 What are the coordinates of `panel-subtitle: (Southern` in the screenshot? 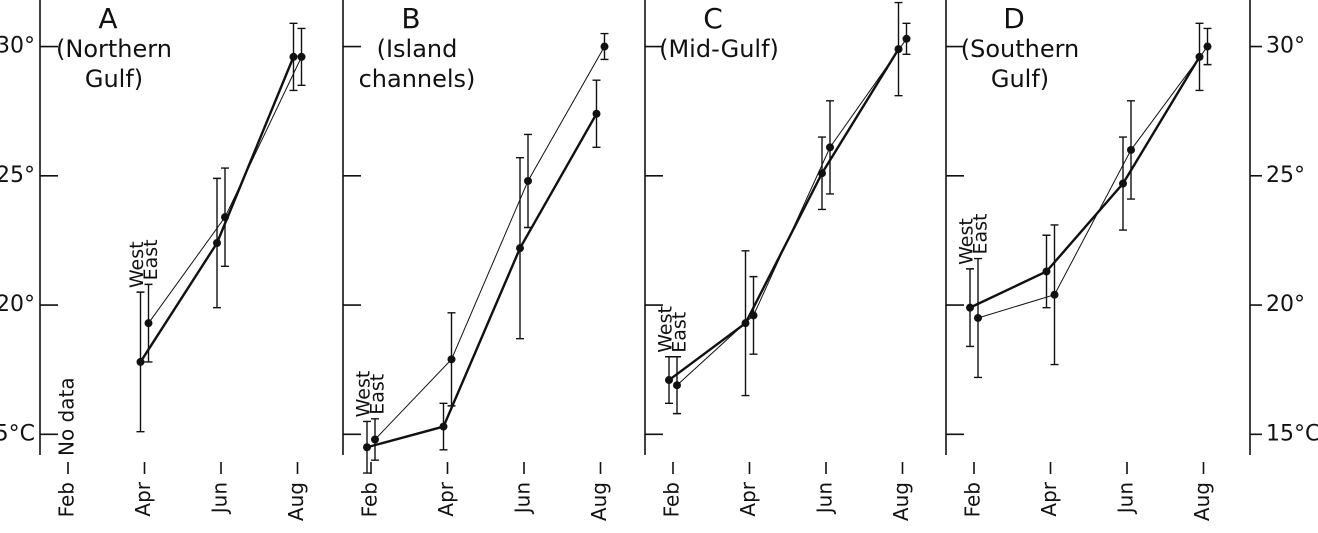 It's located at (1020, 49).